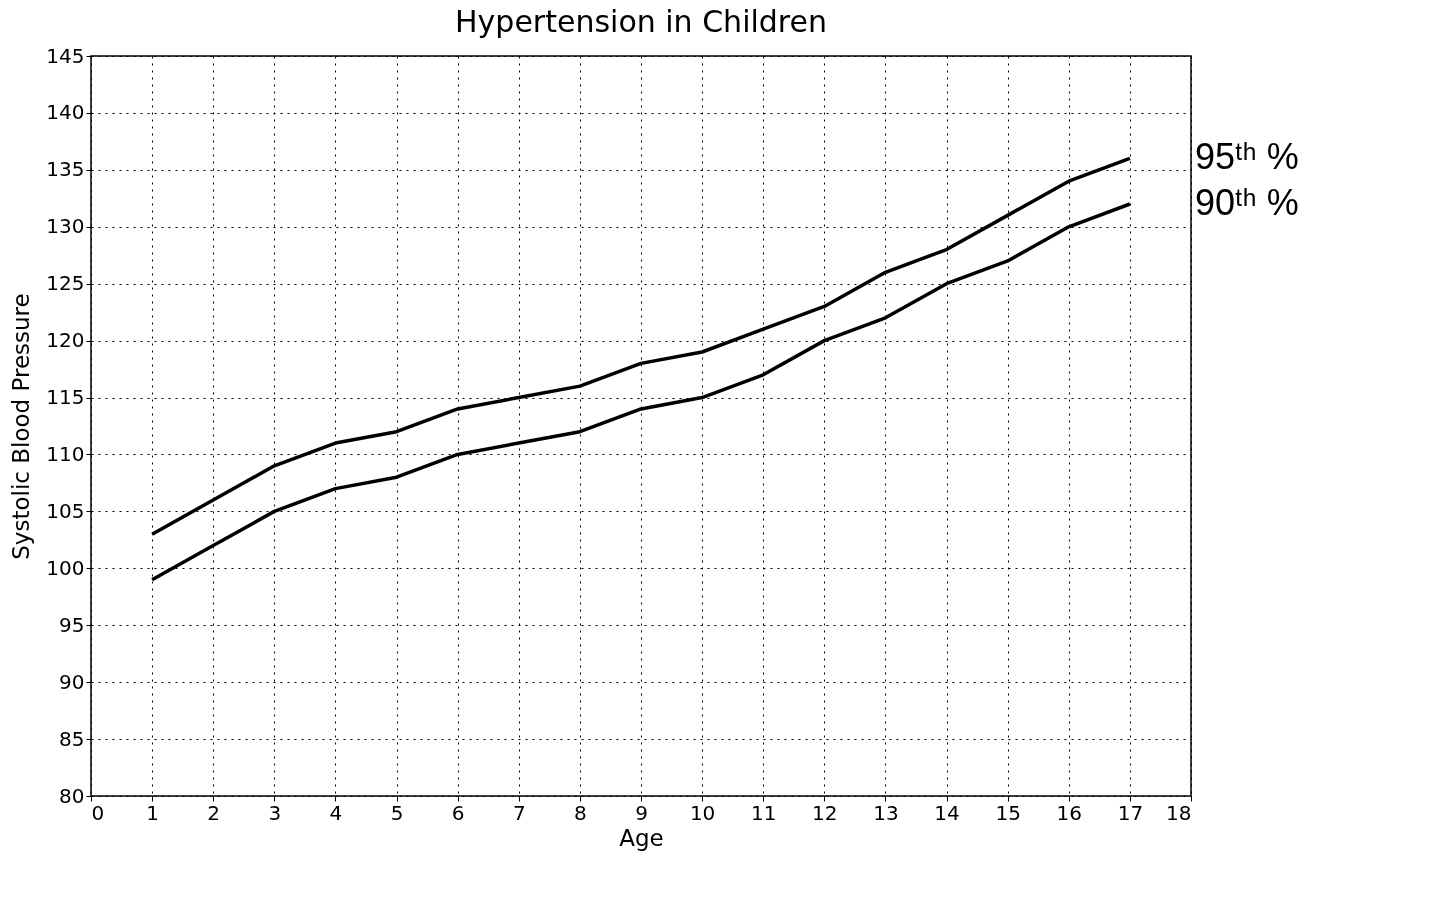 The image size is (1447, 921). What do you see at coordinates (214, 812) in the screenshot?
I see `x-tick-label: 2` at bounding box center [214, 812].